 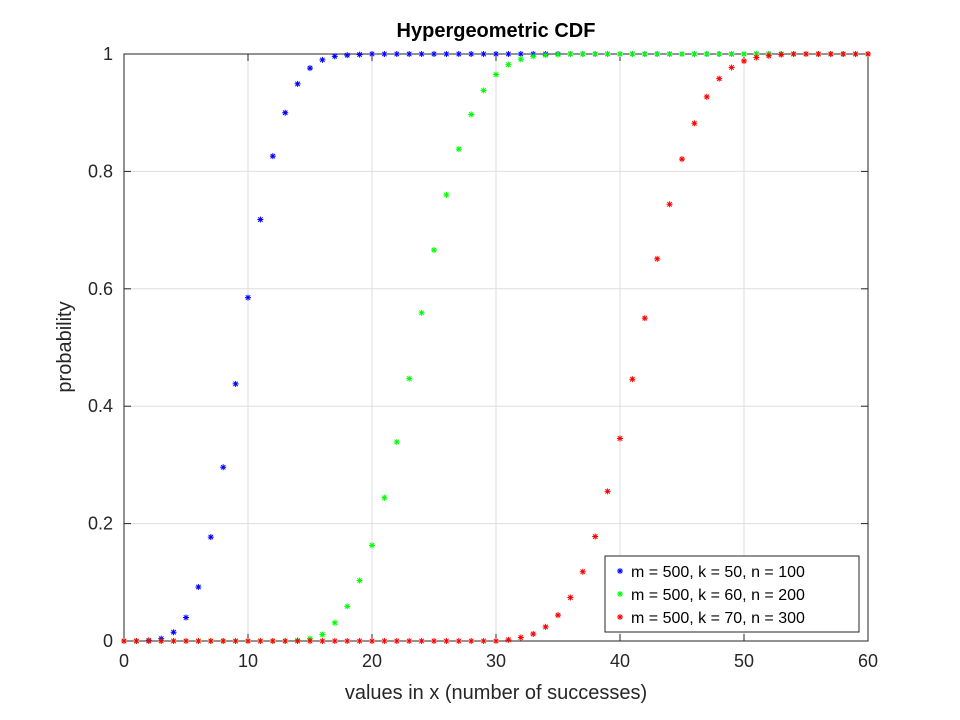 What do you see at coordinates (496, 661) in the screenshot?
I see `x-tick-label: 30` at bounding box center [496, 661].